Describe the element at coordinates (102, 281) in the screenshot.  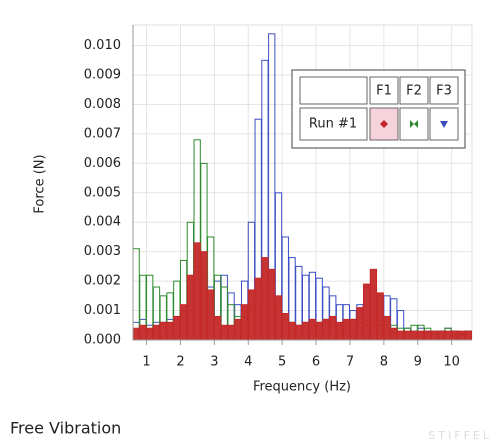
I see `y-tick-label: 0.002` at that location.